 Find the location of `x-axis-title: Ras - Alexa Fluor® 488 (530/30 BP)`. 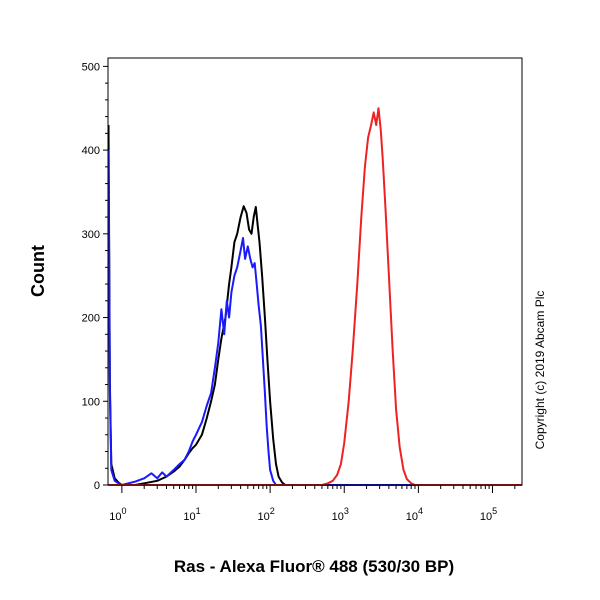

x-axis-title: Ras - Alexa Fluor® 488 (530/30 BP) is located at coordinates (314, 566).